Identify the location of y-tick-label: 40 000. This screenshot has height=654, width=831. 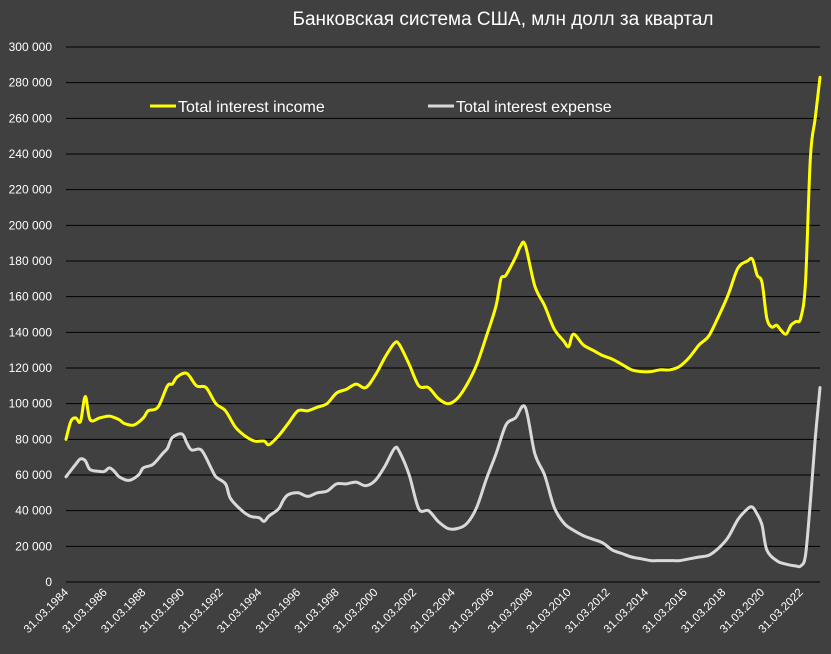
(33, 511).